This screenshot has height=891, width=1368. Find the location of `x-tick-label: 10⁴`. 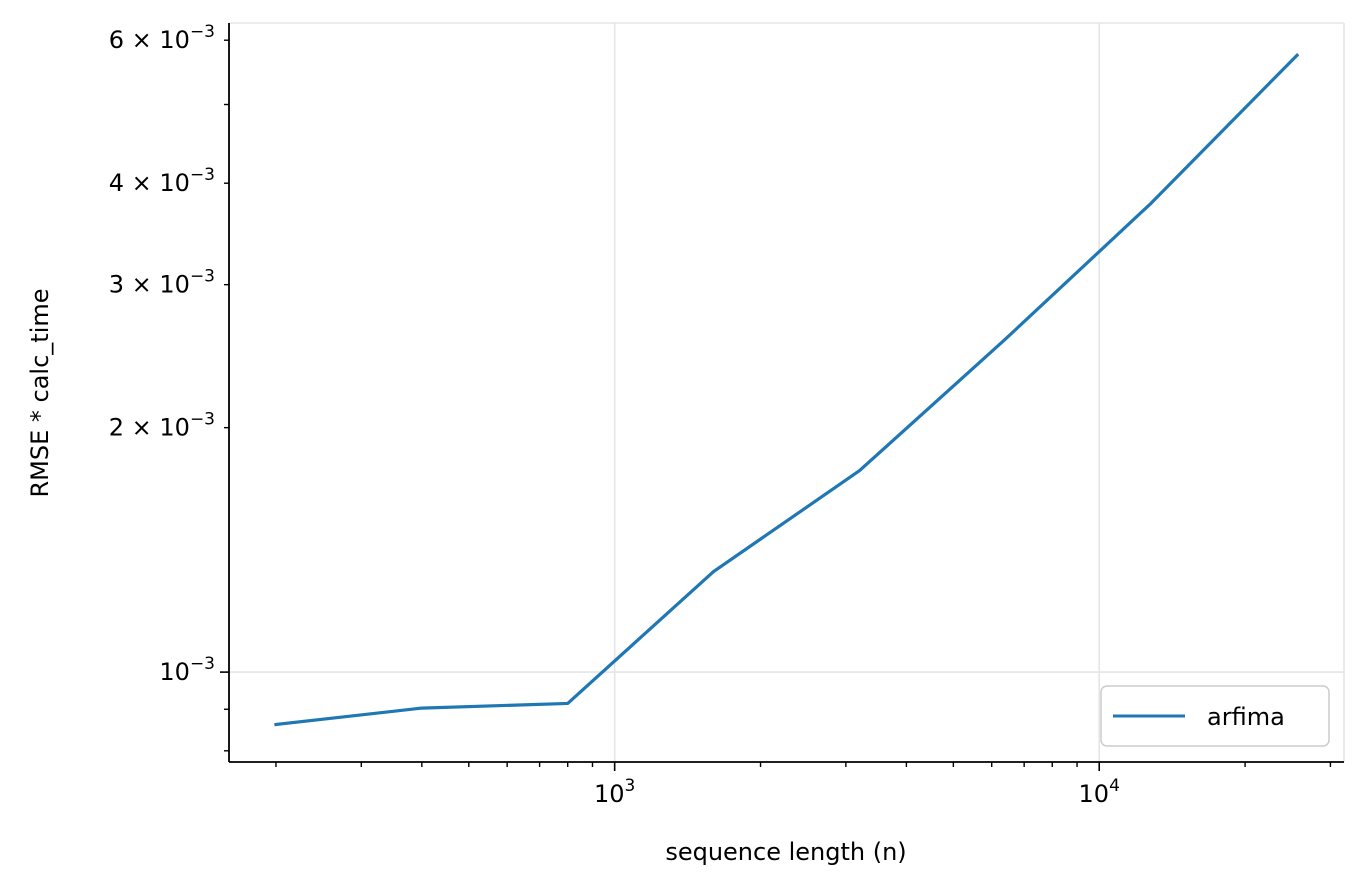

x-tick-label: 10⁴ is located at coordinates (1099, 792).